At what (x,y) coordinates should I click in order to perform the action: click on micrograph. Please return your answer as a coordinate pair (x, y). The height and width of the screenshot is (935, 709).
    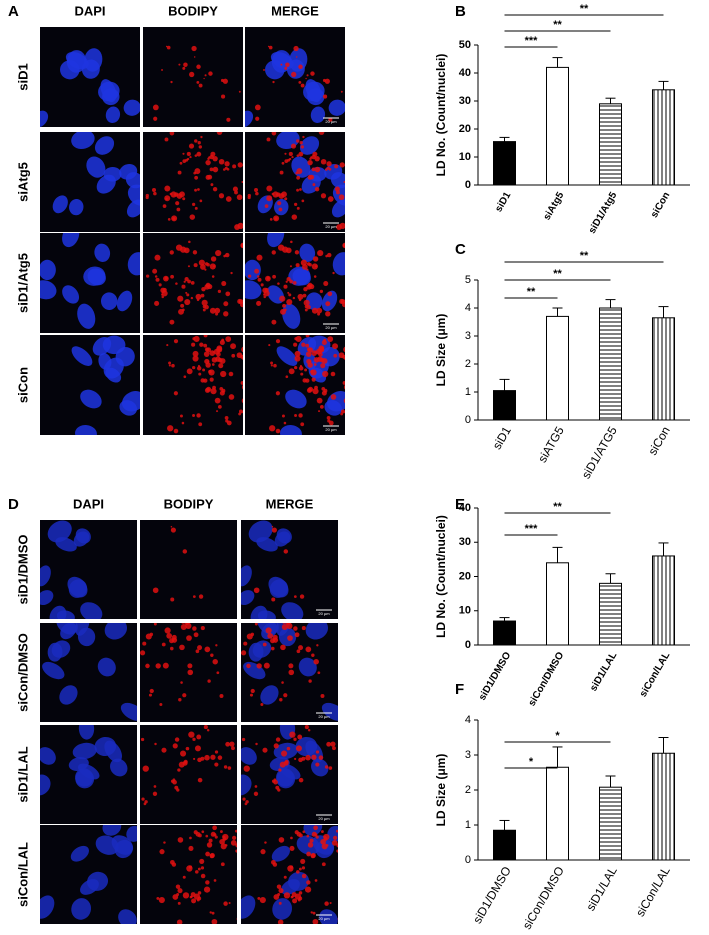
    Looking at the image, I should click on (97, 179).